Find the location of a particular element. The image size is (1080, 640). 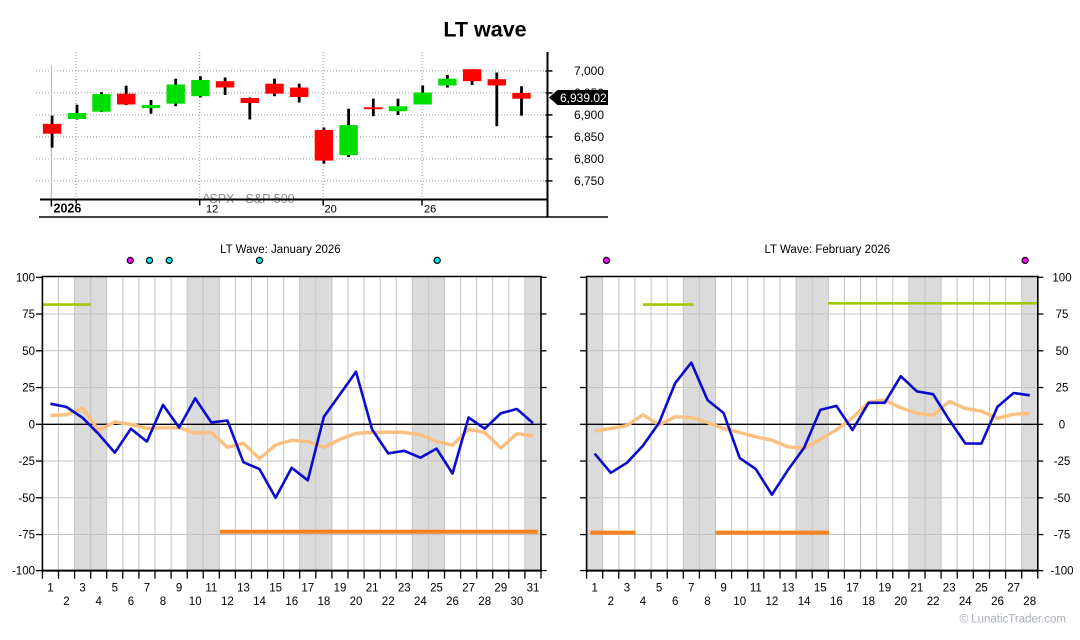

svg-text: 7,000 is located at coordinates (589, 71).